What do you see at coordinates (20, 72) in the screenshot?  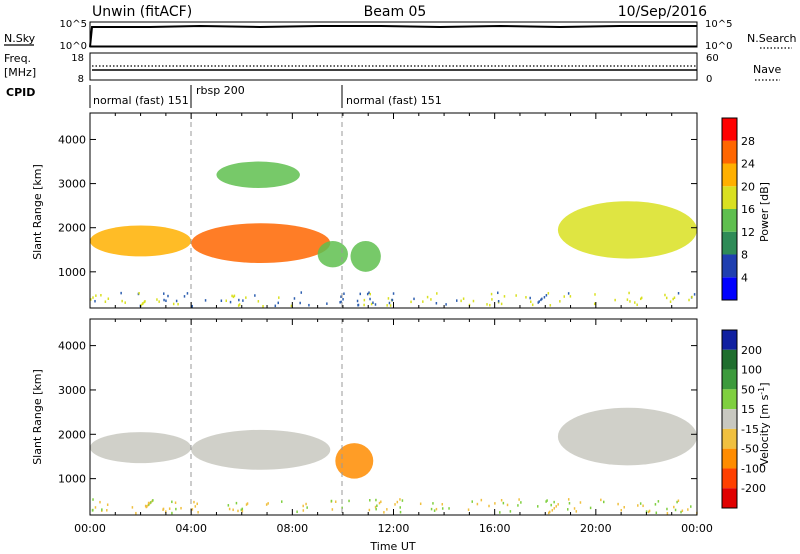 I see `freq-left-label-2: [MHz]` at bounding box center [20, 72].